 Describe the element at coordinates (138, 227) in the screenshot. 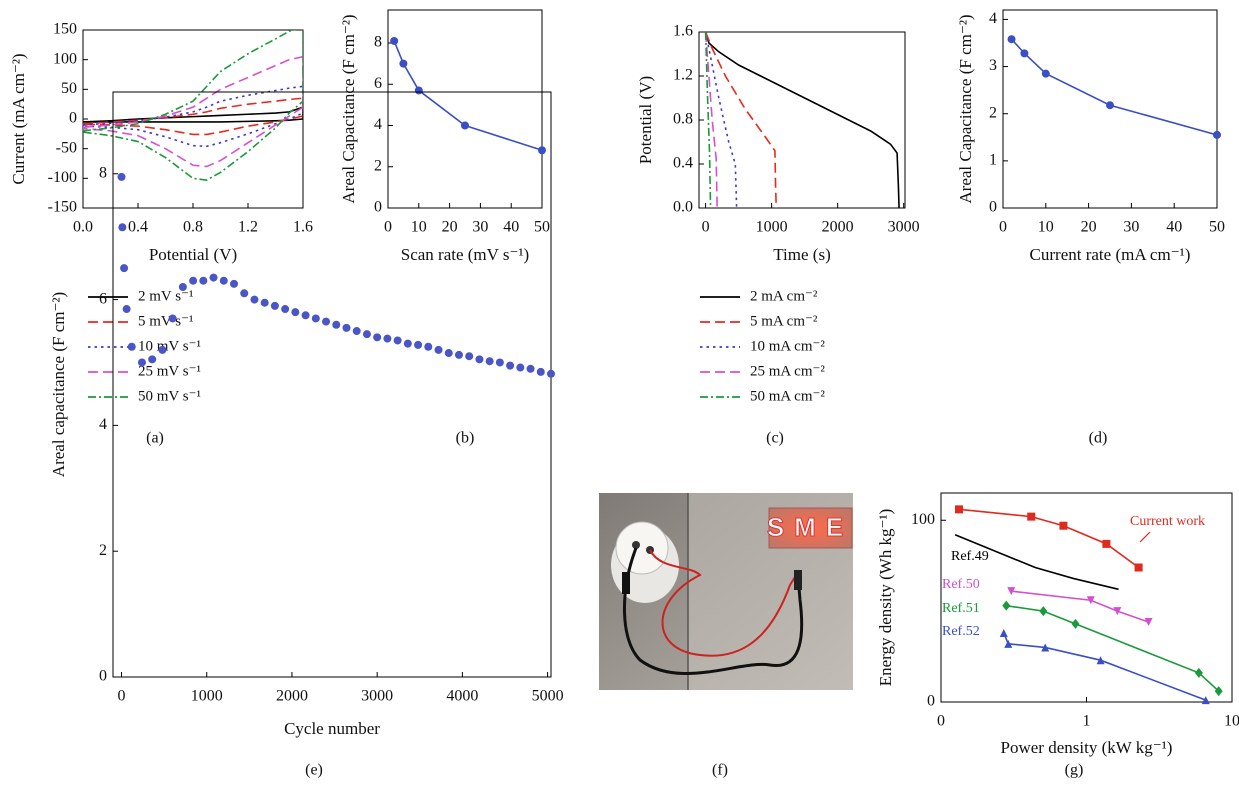

I see `x-tick-label: 0.4` at that location.